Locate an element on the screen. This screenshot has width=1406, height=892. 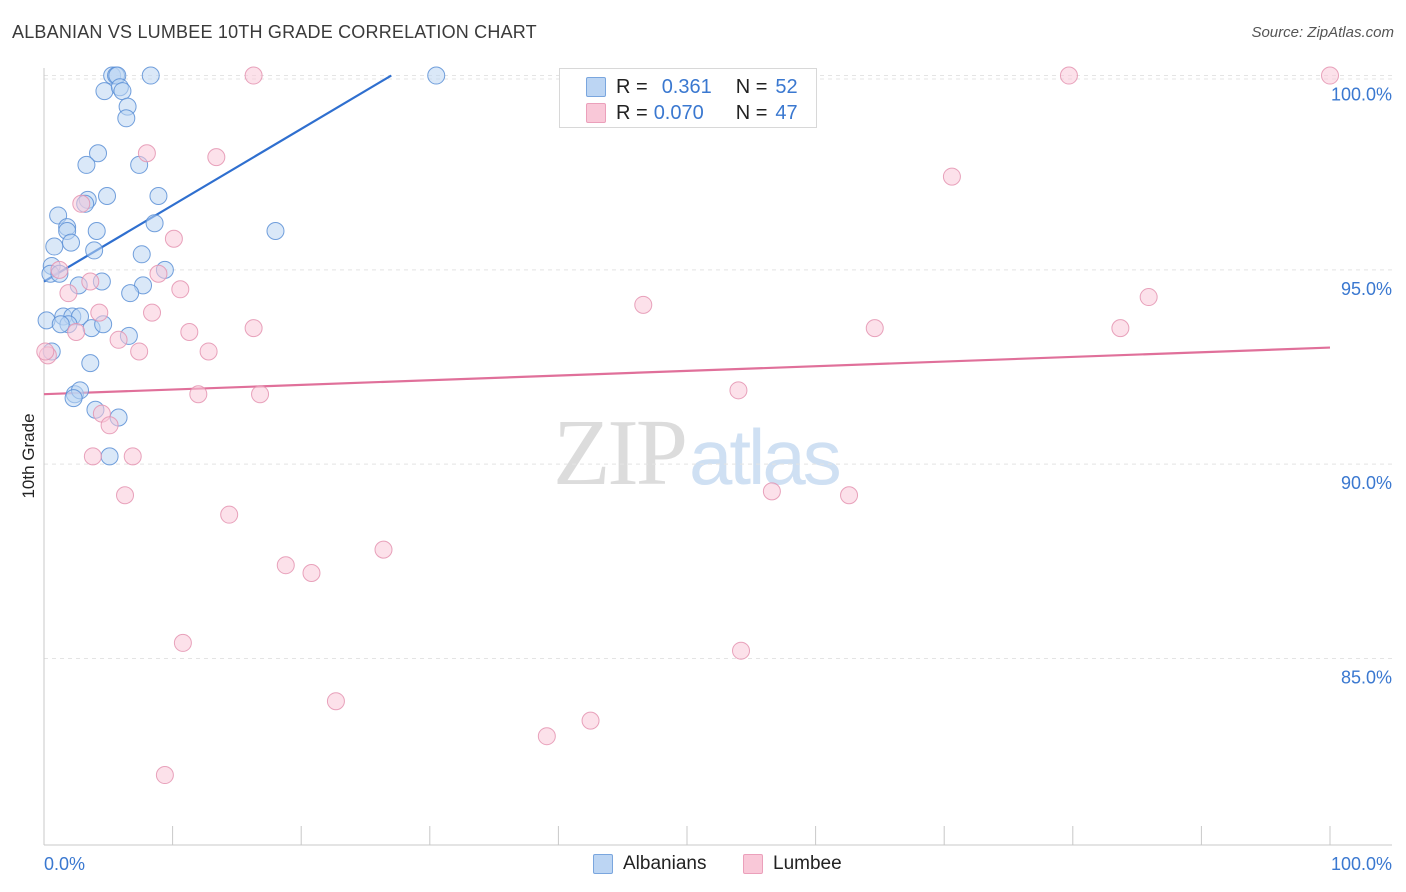
albanians-r-value: 0.361 is located at coordinates (686, 86).